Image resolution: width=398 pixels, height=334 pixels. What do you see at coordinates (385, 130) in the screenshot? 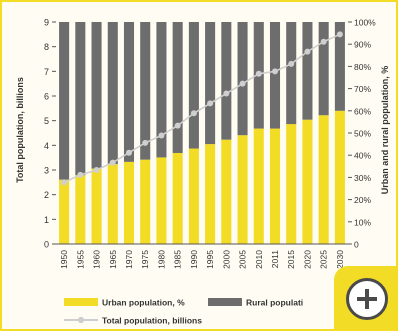
I see `right-axis-title: Urban and rural population, %` at bounding box center [385, 130].